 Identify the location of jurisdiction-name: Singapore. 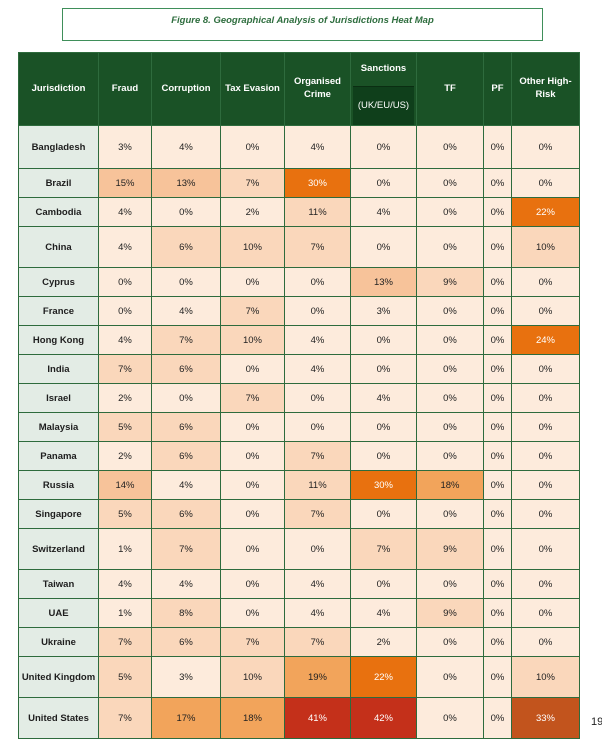
(58, 514).